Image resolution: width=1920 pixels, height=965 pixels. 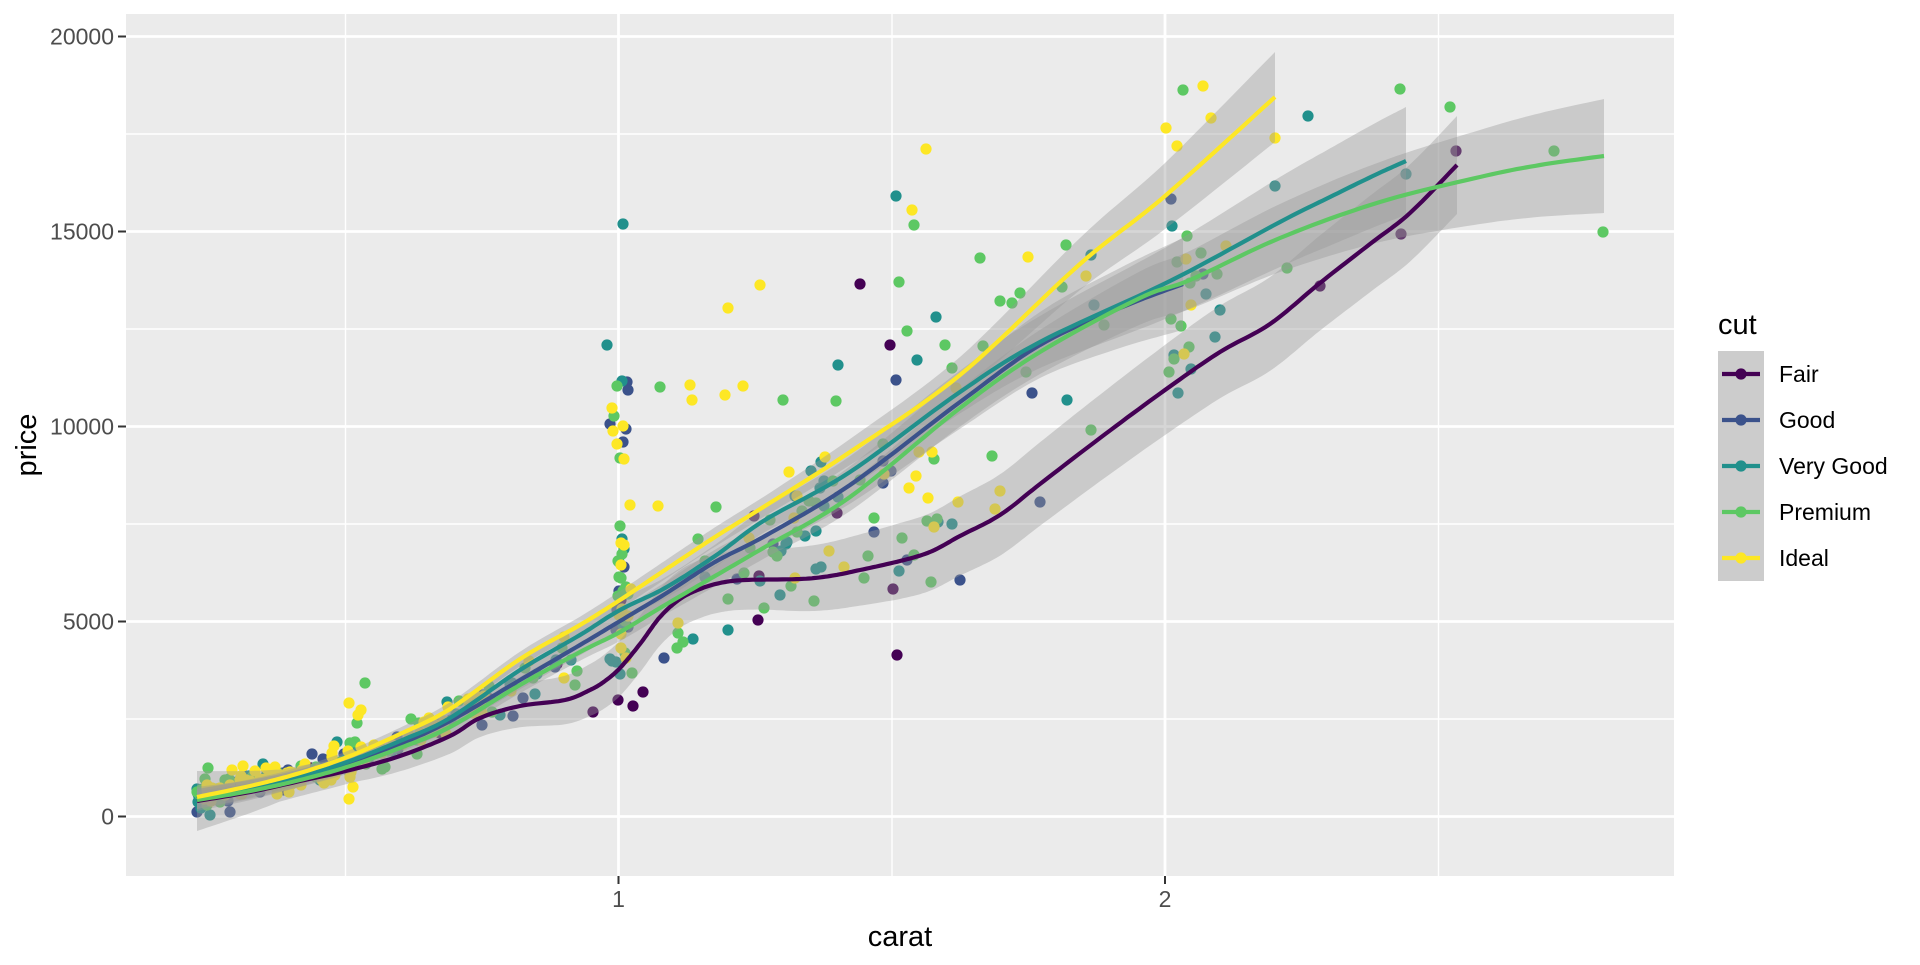 I want to click on svg-text: 5000, so click(x=88, y=622).